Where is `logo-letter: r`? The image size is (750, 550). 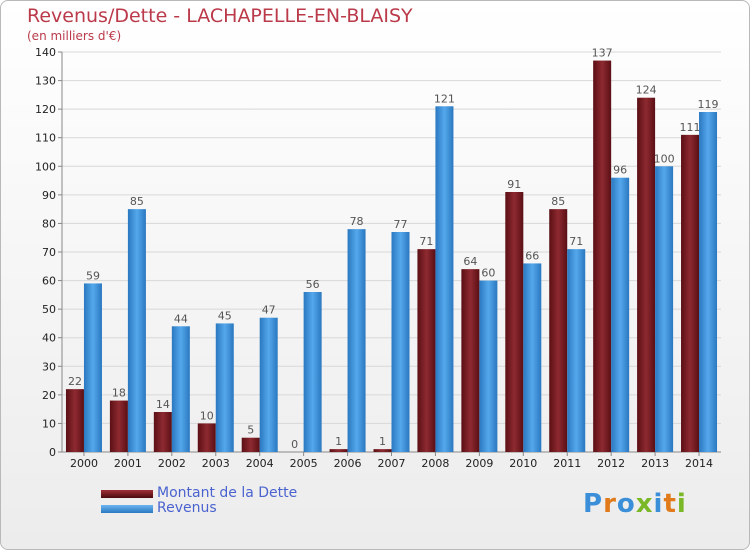 logo-letter: r is located at coordinates (610, 504).